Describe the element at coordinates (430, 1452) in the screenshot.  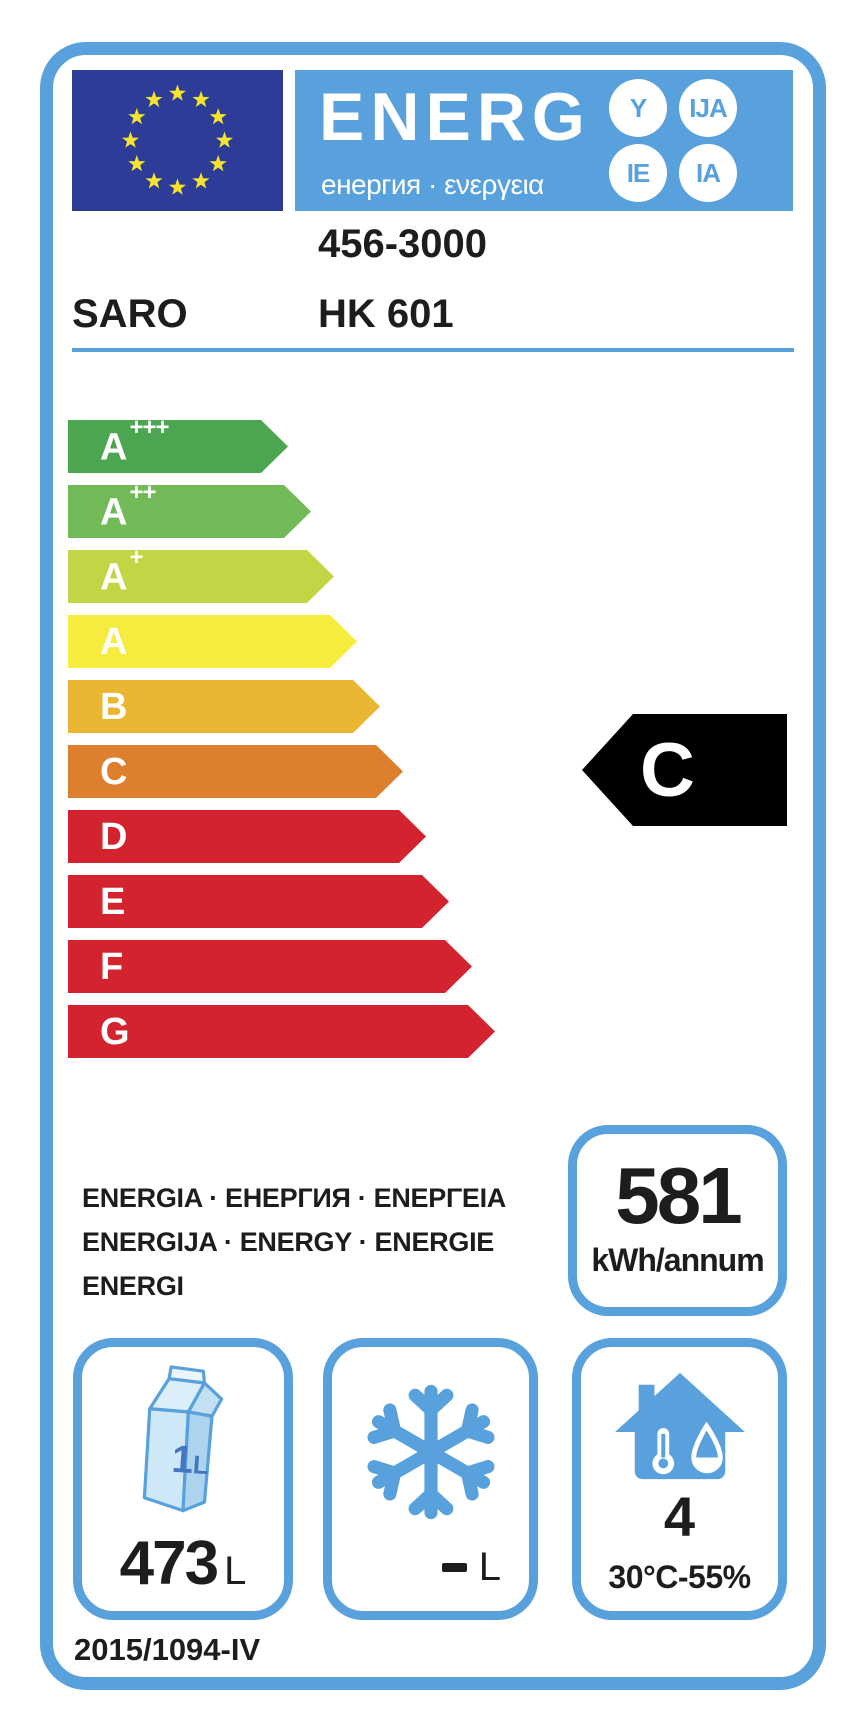
I see `snowflake-icon` at that location.